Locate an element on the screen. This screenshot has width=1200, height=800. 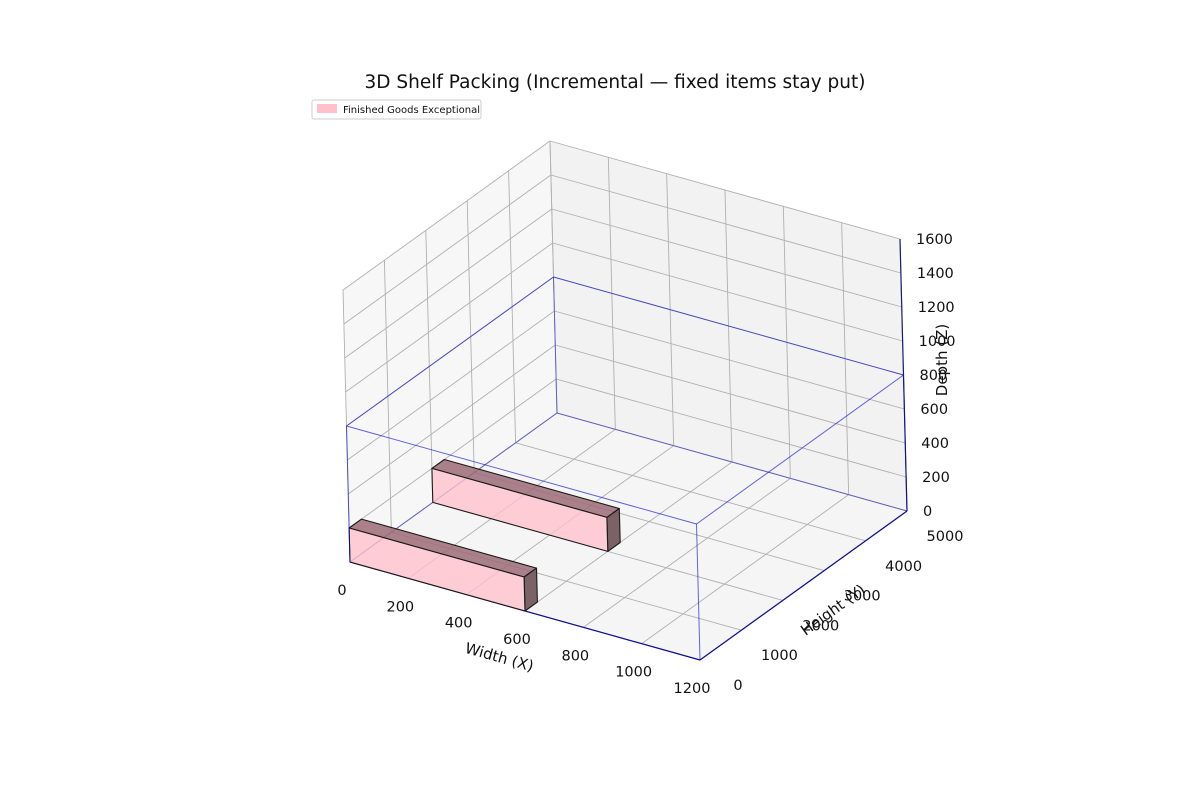
y-tick-label: 3000 is located at coordinates (862, 597).